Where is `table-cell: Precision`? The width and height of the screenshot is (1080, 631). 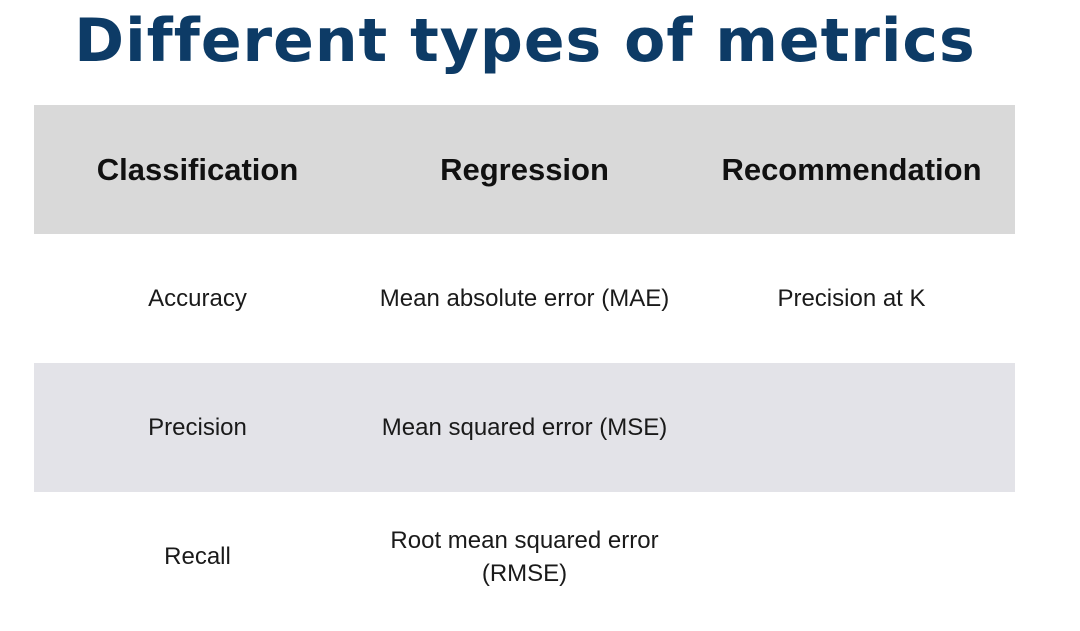
table-cell: Precision is located at coordinates (197, 427).